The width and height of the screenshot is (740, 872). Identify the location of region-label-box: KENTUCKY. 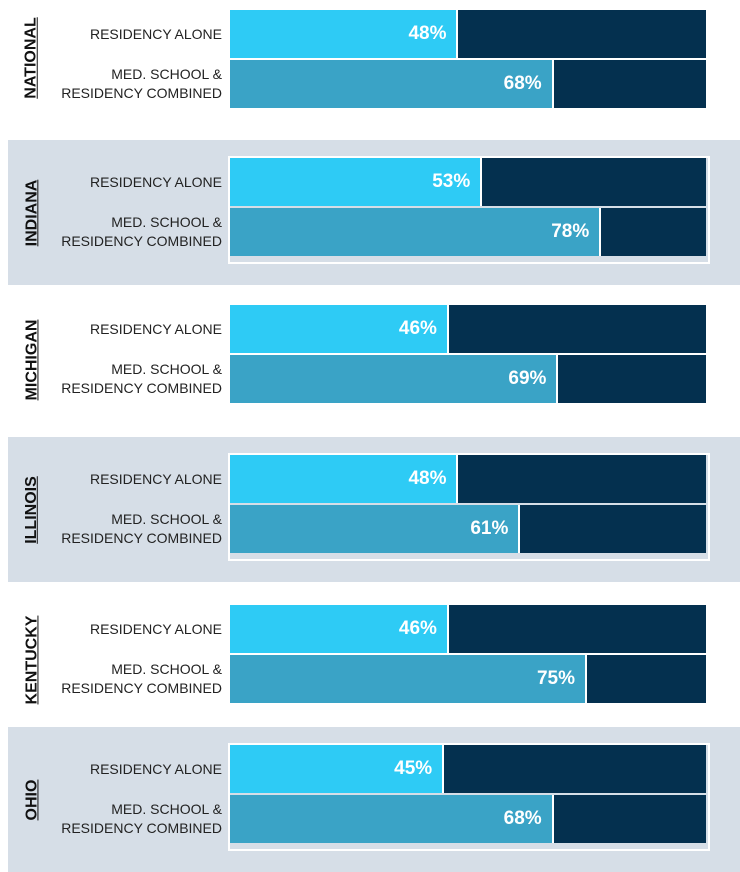
(32, 659).